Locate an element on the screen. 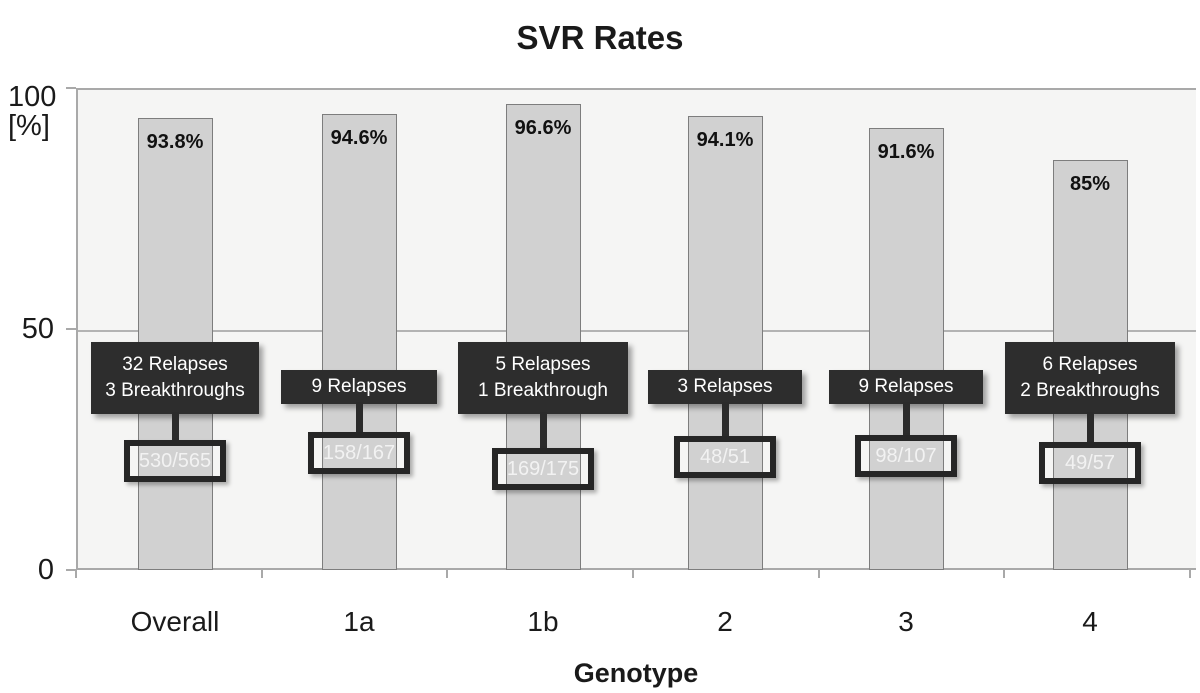 The height and width of the screenshot is (693, 1200). x-tick-label-4: 4 is located at coordinates (1090, 621).